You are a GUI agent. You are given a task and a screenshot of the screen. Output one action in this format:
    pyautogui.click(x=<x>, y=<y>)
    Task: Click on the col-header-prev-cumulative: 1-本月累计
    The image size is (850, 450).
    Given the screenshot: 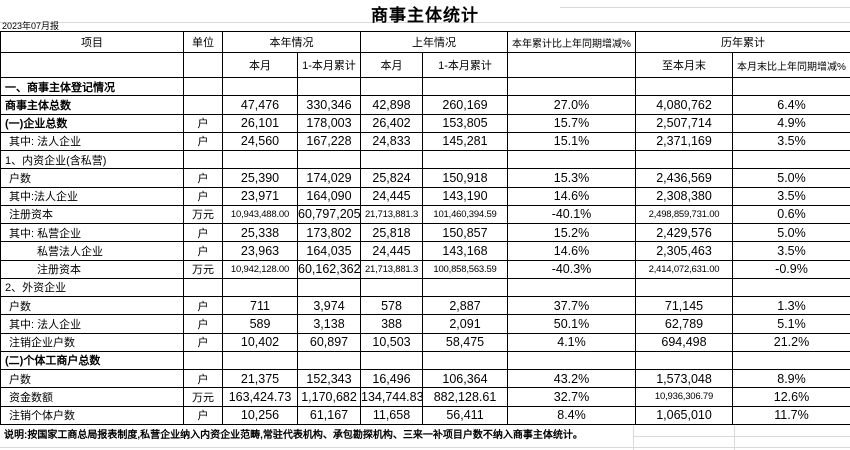 What is the action you would take?
    pyautogui.click(x=465, y=65)
    